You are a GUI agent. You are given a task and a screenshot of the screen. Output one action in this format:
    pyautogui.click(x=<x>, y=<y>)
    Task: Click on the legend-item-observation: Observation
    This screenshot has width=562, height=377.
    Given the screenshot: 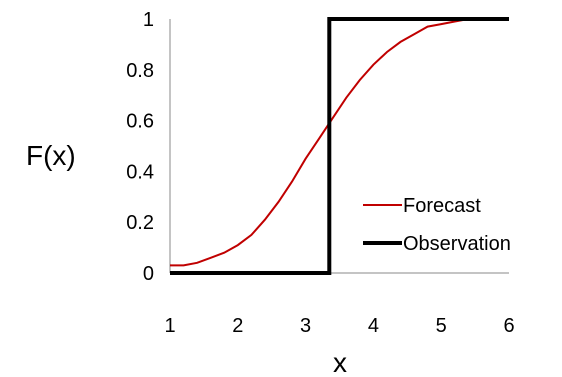 What is the action you would take?
    pyautogui.click(x=437, y=244)
    